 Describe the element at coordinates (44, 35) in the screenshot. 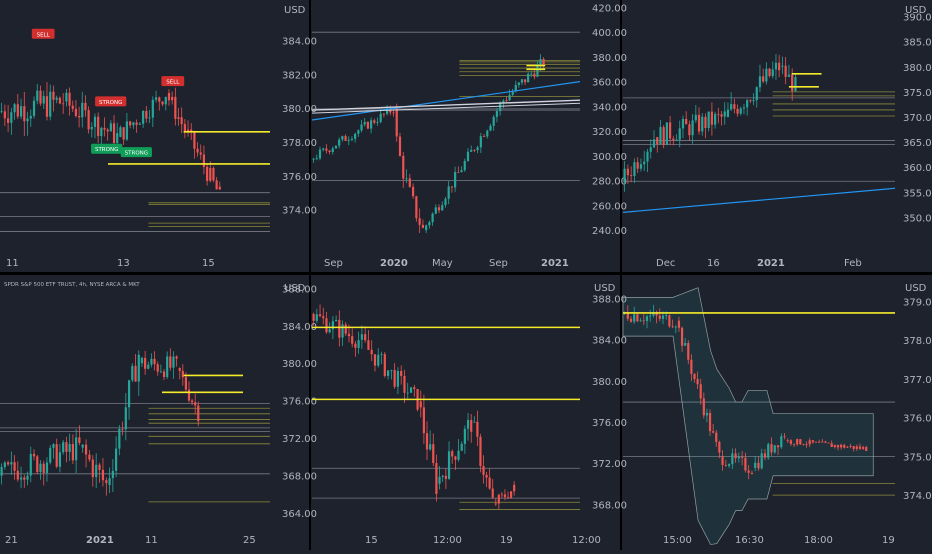

I see `signal-label: SELL` at that location.